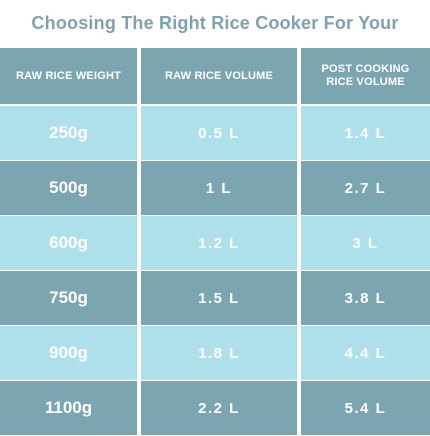  Describe the element at coordinates (219, 133) in the screenshot. I see `cell-raw-volume: 0.5 L` at that location.